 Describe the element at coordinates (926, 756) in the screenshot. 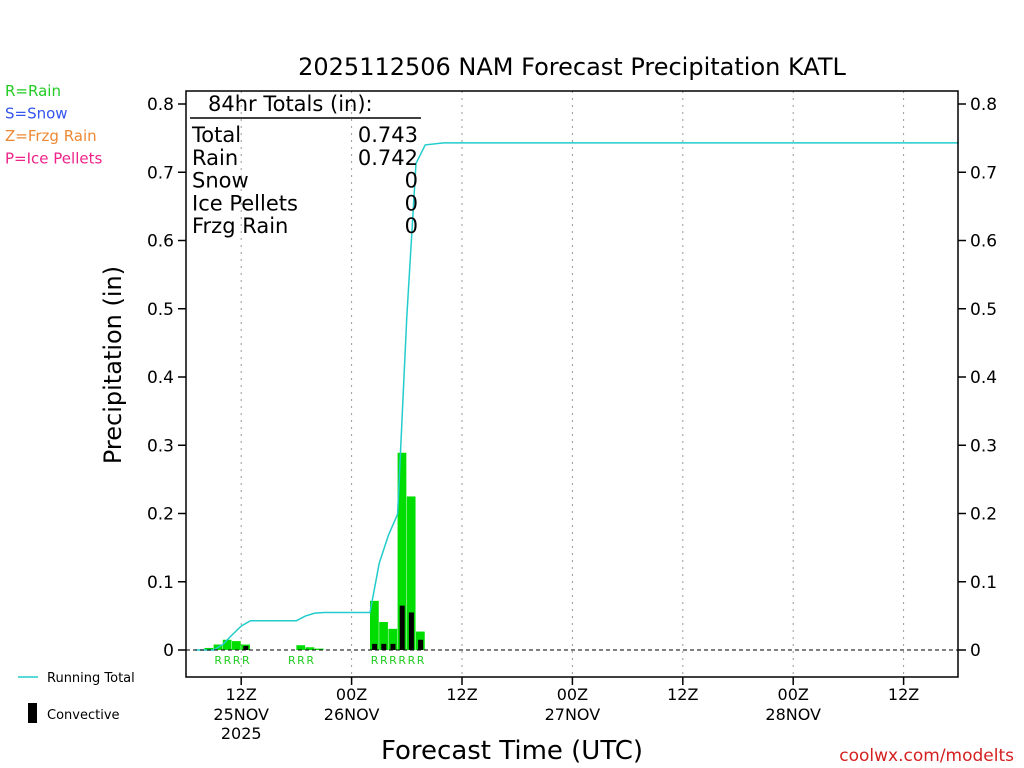

I see `credit-text: coolwx.com/modelts` at that location.